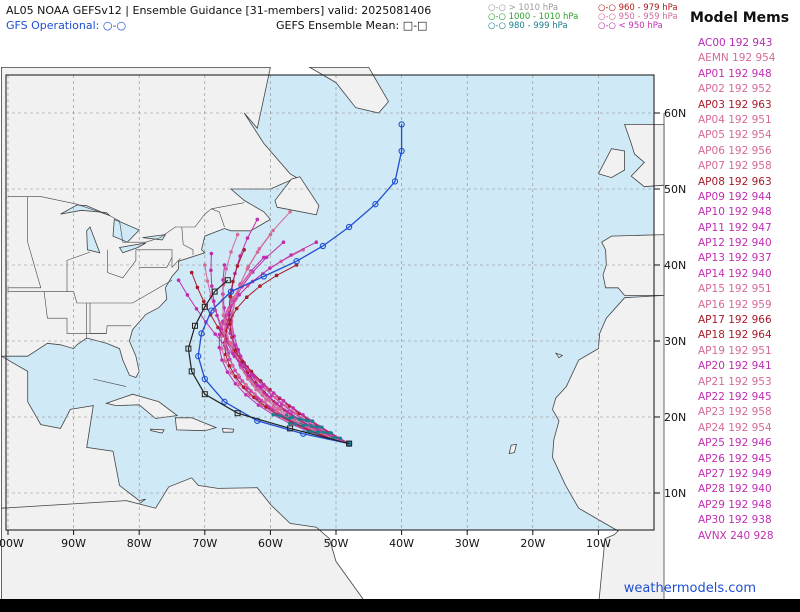 The image size is (800, 612). Describe the element at coordinates (735, 396) in the screenshot. I see `model-member-row: AP22 192 945` at that location.